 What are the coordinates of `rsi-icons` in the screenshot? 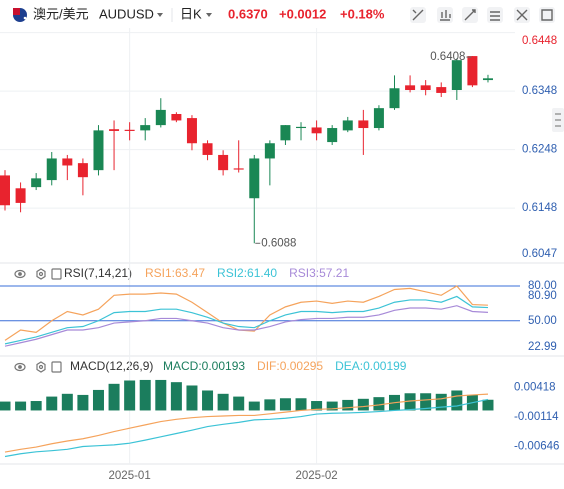 It's located at (38, 274).